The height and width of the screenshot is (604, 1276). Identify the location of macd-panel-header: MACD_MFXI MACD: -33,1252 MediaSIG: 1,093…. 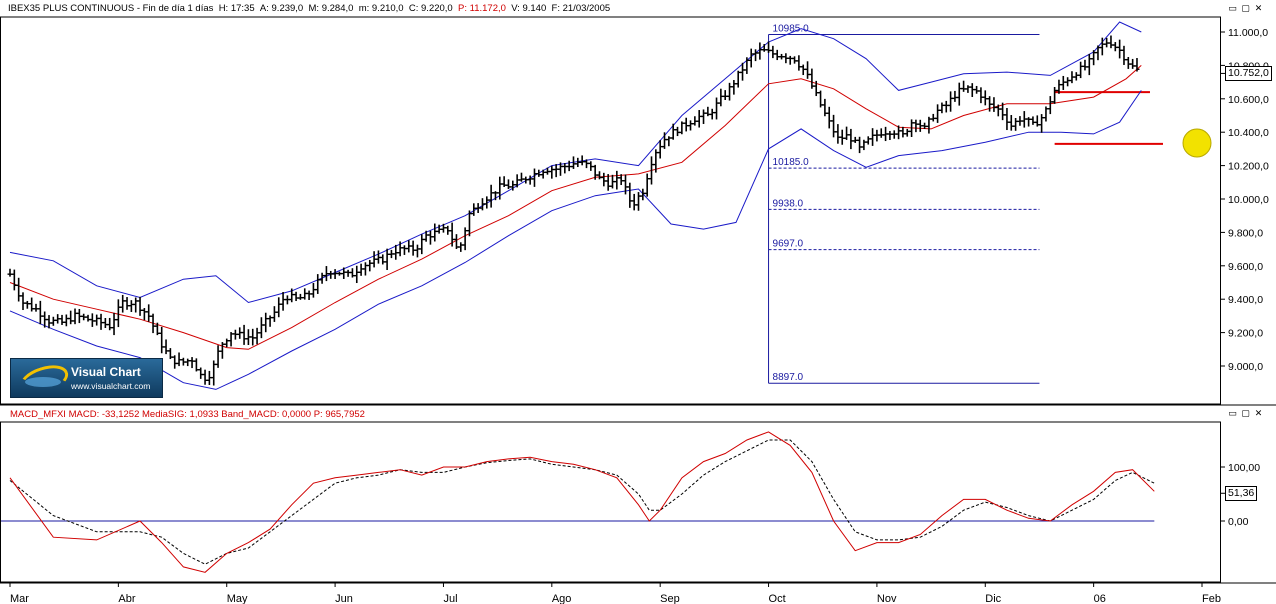
(187, 415).